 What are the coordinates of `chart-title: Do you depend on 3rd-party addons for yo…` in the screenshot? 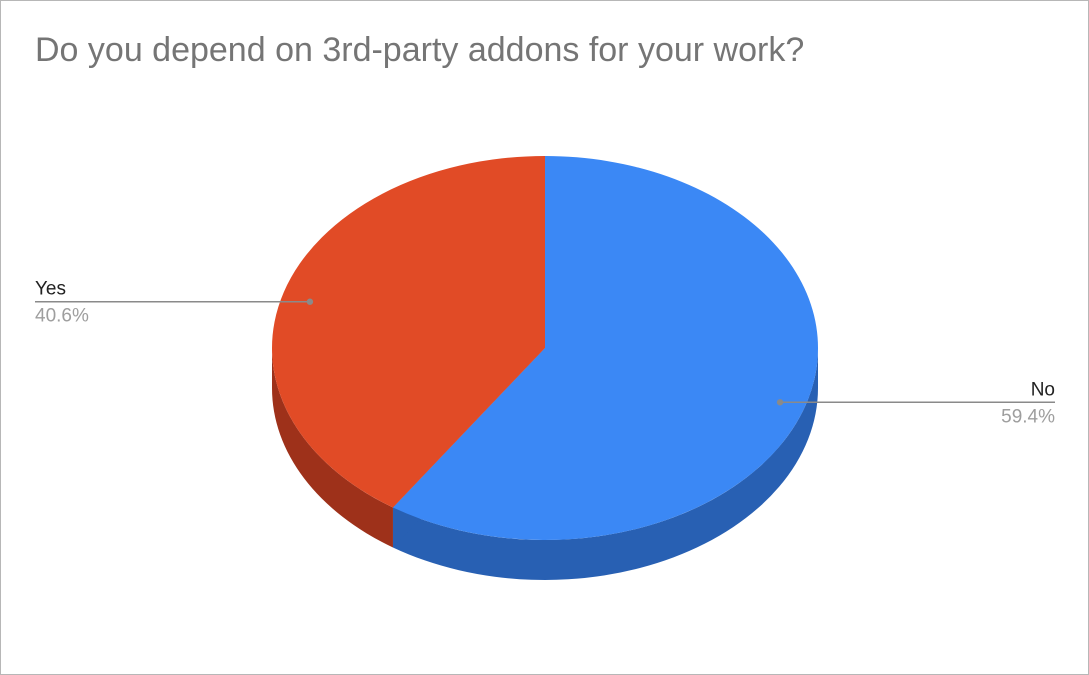 It's located at (420, 50).